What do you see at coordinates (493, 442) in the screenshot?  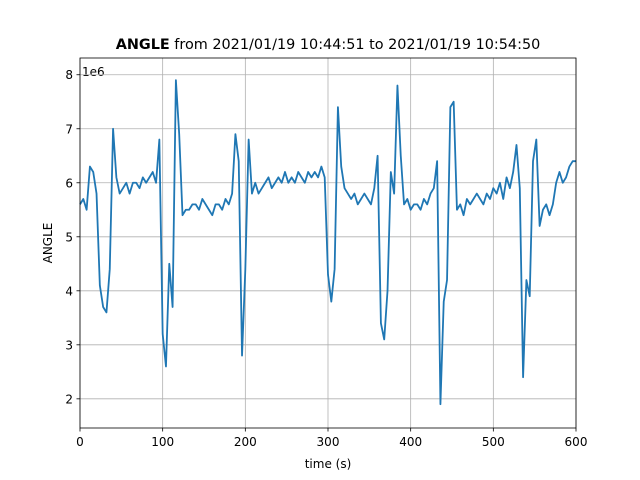 I see `x-tick-label: 500` at bounding box center [493, 442].